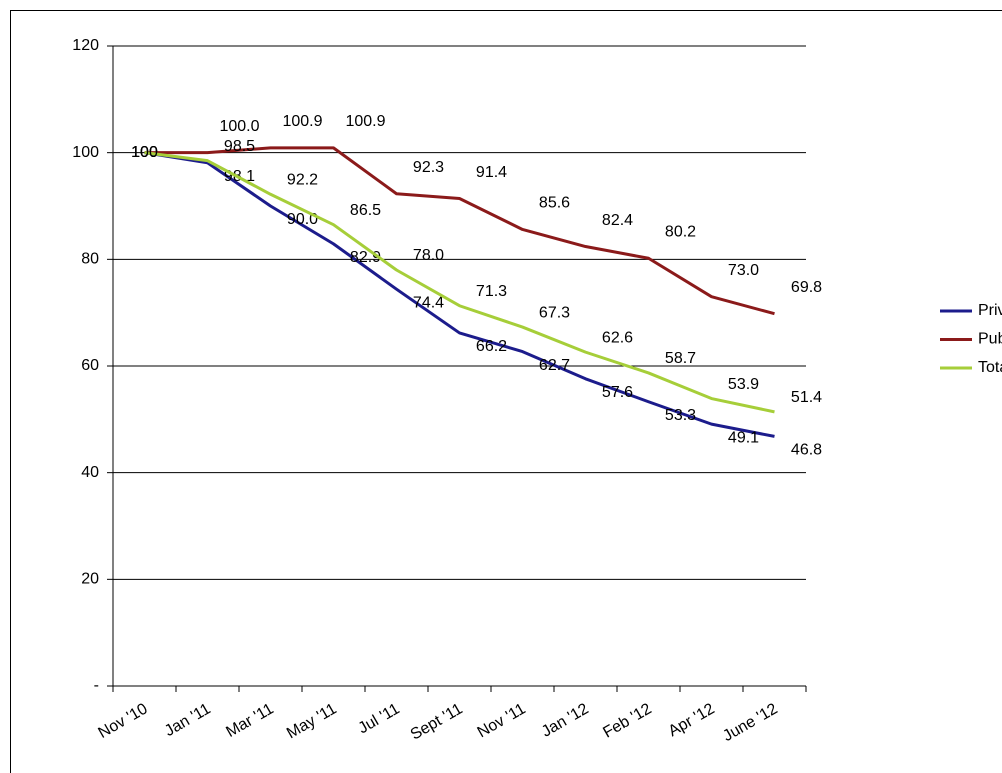 The width and height of the screenshot is (1002, 773). I want to click on y-tick-label: 40, so click(90, 472).